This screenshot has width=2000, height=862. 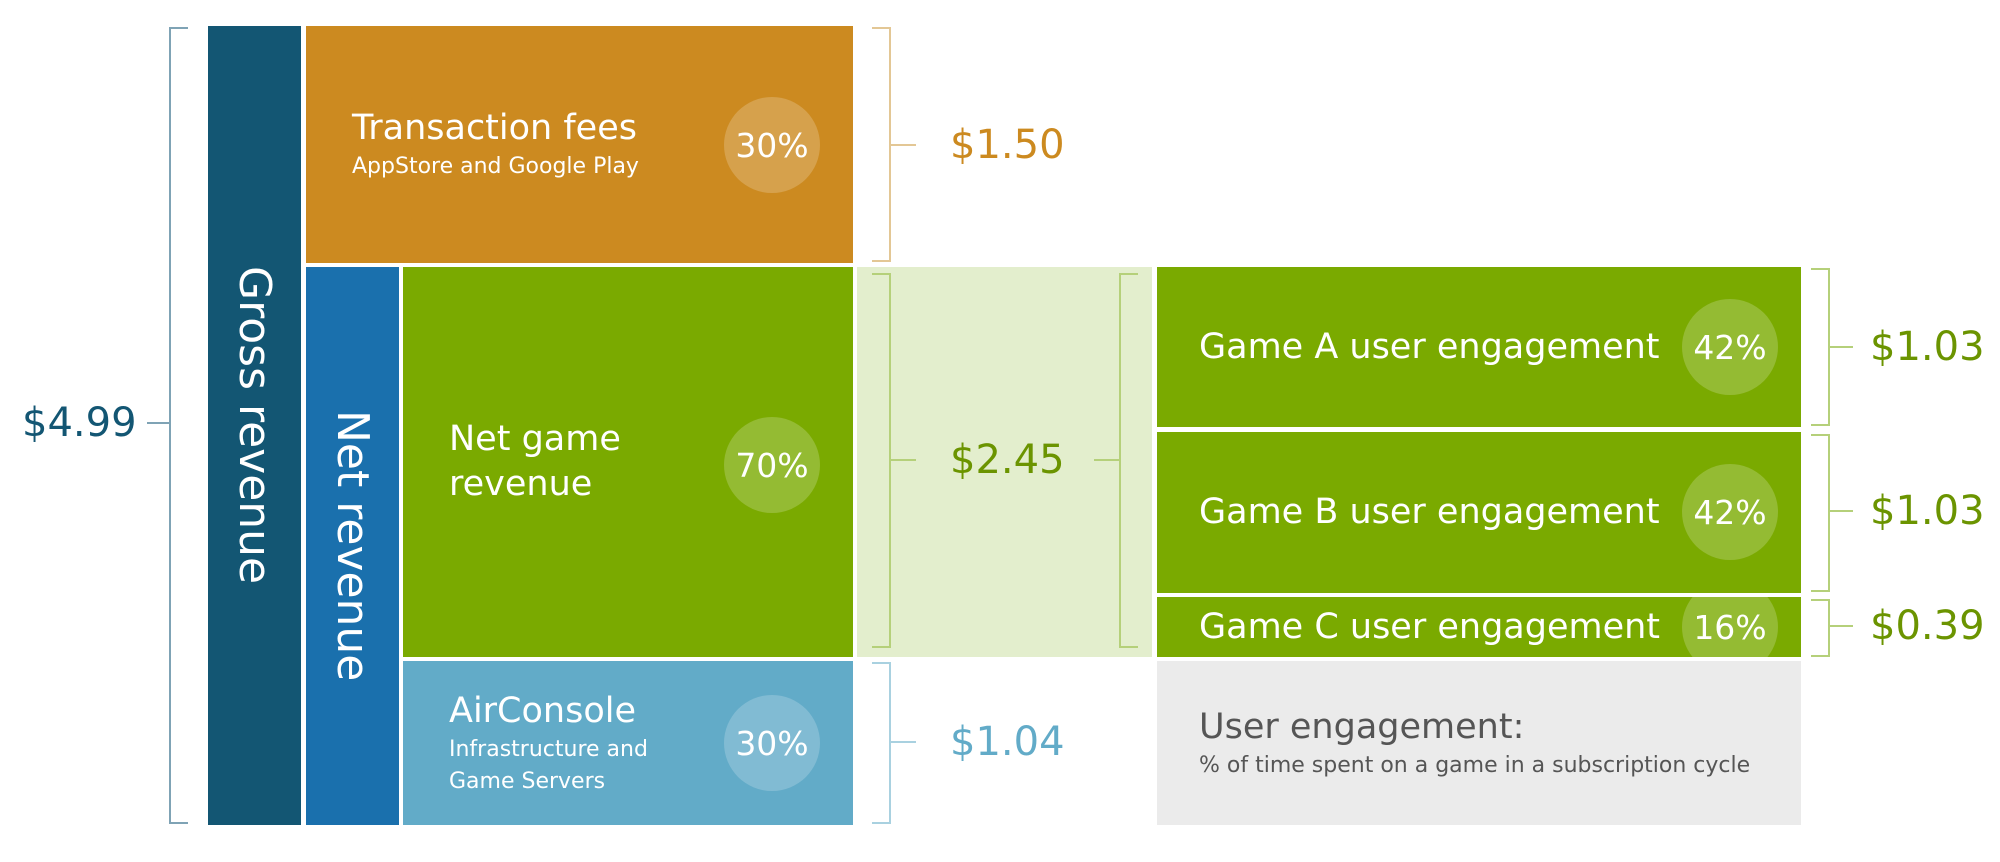 I want to click on label: Gross revenue, so click(x=254, y=425).